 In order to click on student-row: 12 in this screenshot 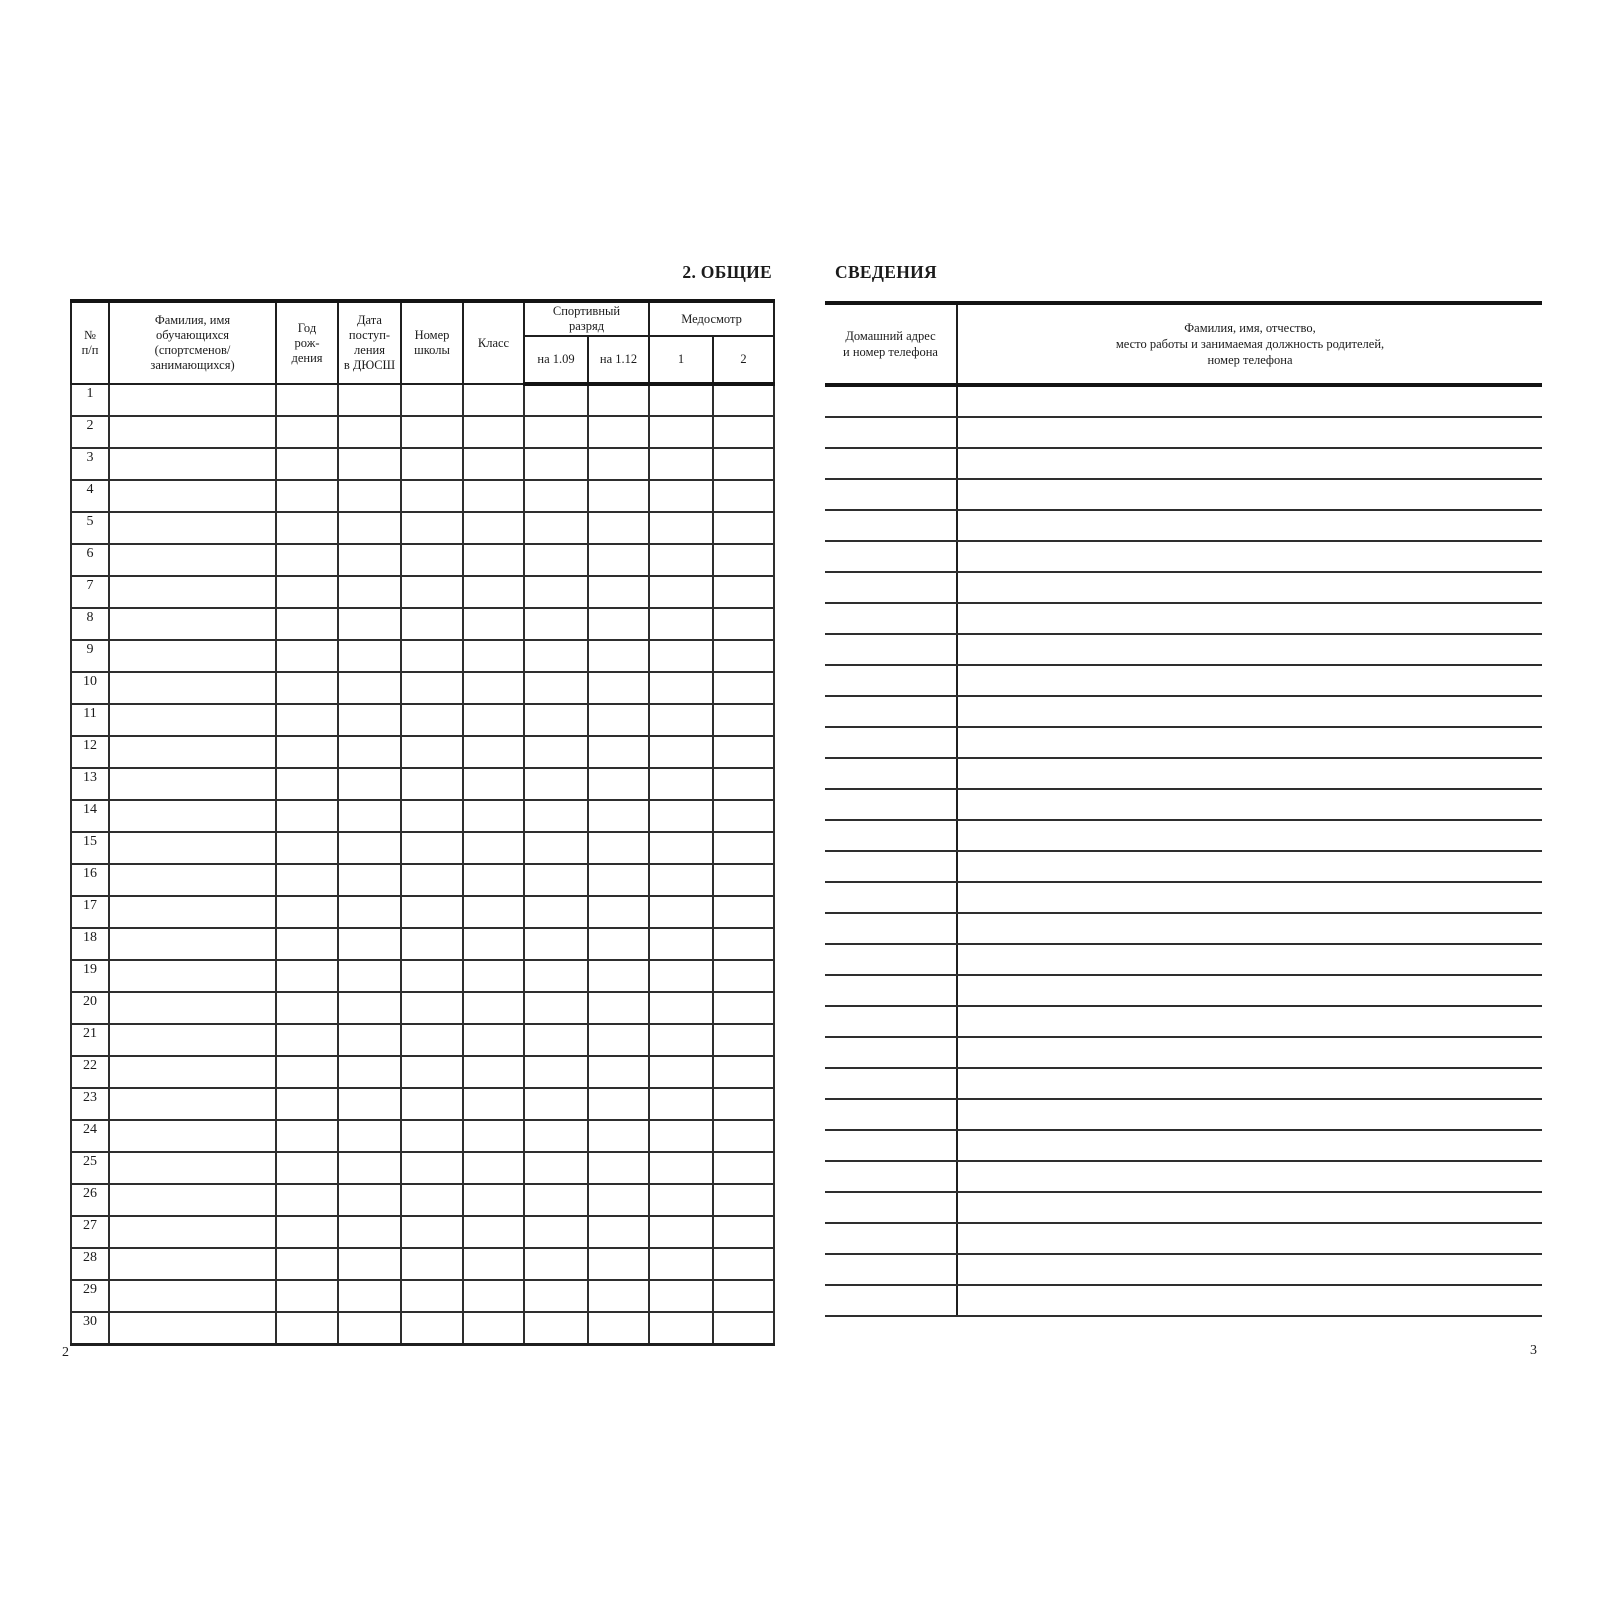, I will do `click(423, 752)`.